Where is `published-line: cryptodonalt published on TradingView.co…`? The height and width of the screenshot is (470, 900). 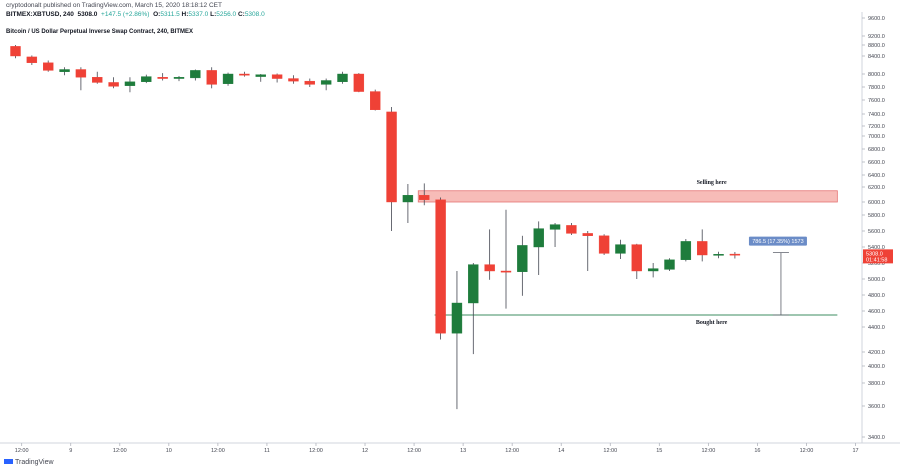
published-line: cryptodonalt published on TradingView.co… is located at coordinates (114, 5).